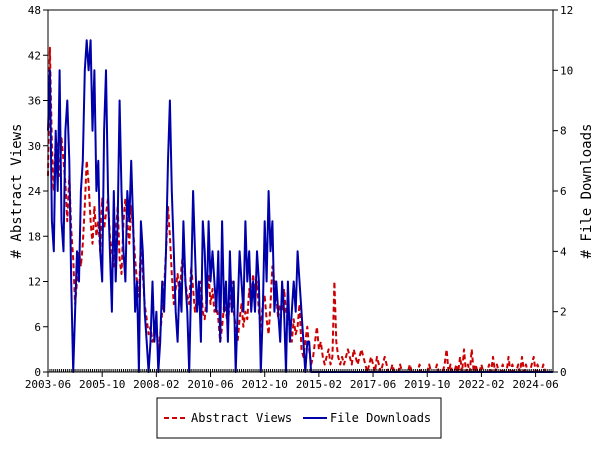 The height and width of the screenshot is (450, 600). What do you see at coordinates (563, 131) in the screenshot?
I see `y-right-tick-label: 8` at bounding box center [563, 131].